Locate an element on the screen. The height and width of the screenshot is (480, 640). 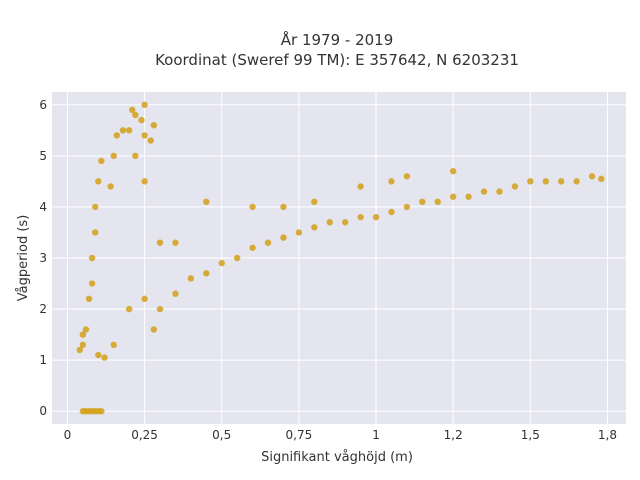
y-tick-label-3: 3 is located at coordinates (43, 258).